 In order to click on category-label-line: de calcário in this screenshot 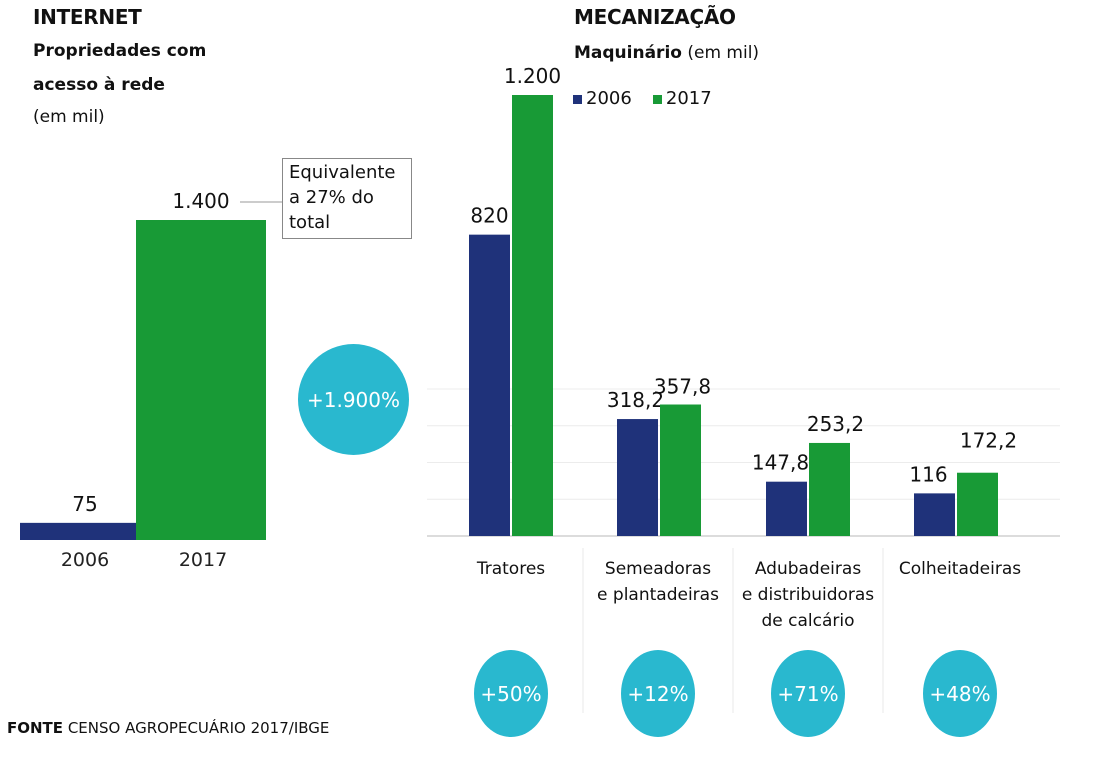, I will do `click(808, 621)`.